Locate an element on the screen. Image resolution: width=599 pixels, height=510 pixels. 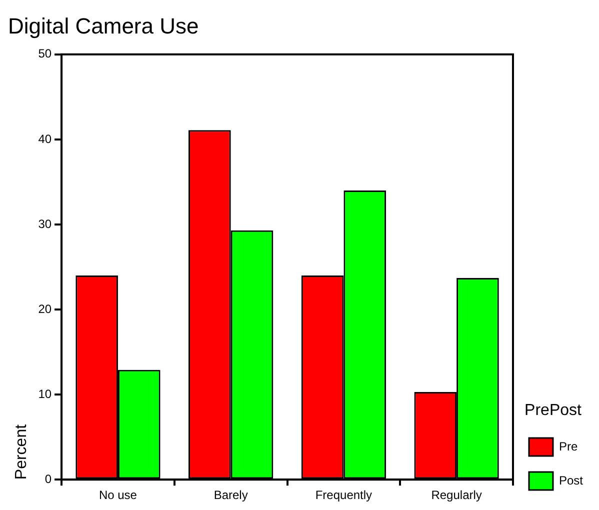
y-tick-label: 0 is located at coordinates (48, 479).